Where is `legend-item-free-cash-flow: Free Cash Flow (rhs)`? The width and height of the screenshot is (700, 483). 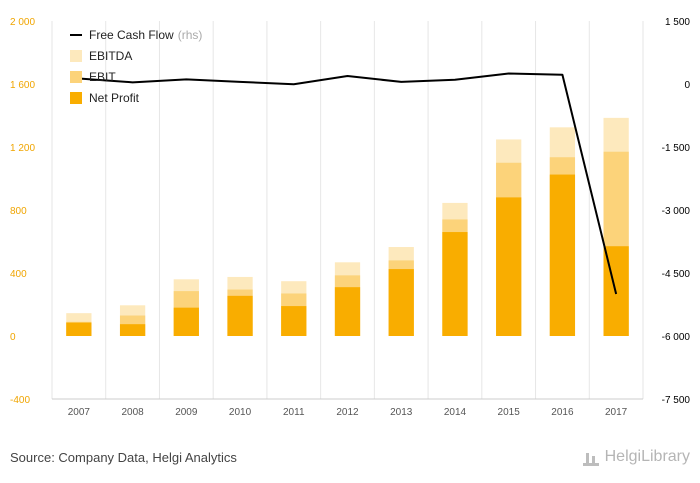
legend-item-free-cash-flow: Free Cash Flow (rhs) is located at coordinates (136, 34).